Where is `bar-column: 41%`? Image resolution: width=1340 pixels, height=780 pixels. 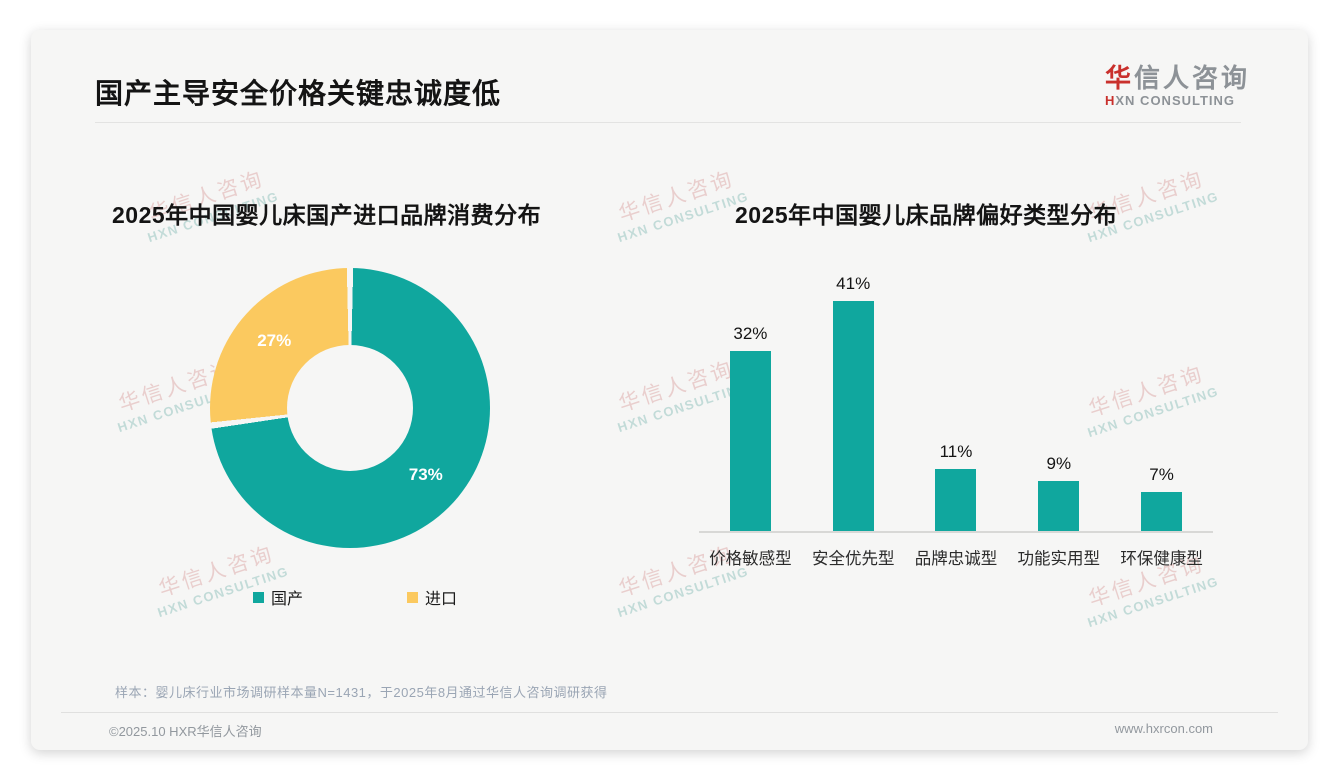
bar-column: 41% is located at coordinates (853, 402).